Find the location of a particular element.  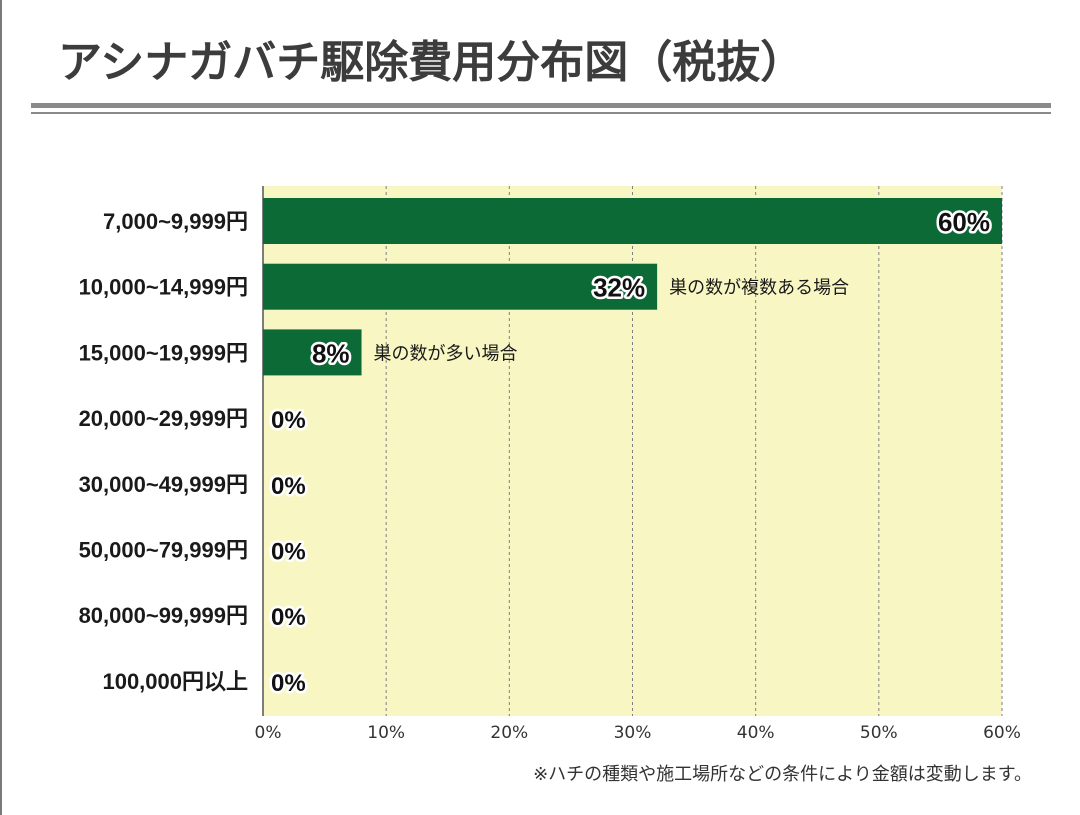

page-title: アシナガバチ駆除費用分布図（税抜） is located at coordinates (431, 62).